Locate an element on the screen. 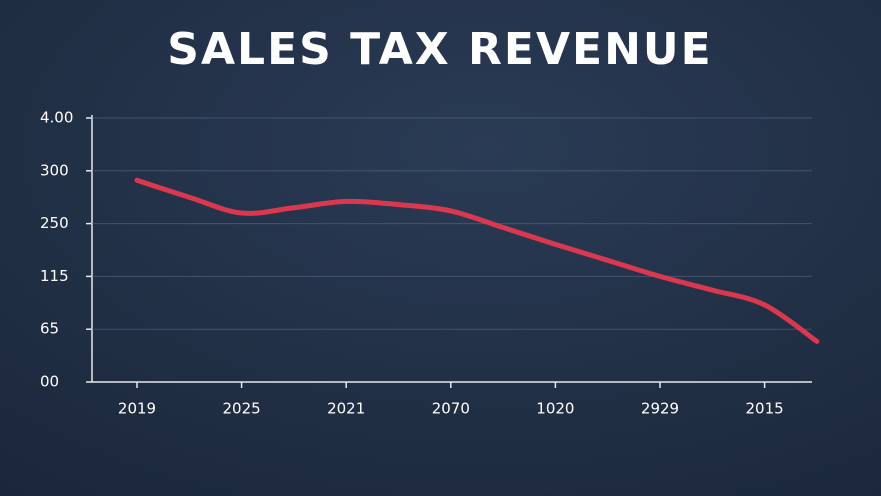  x-tick-label: 2019 is located at coordinates (137, 409).